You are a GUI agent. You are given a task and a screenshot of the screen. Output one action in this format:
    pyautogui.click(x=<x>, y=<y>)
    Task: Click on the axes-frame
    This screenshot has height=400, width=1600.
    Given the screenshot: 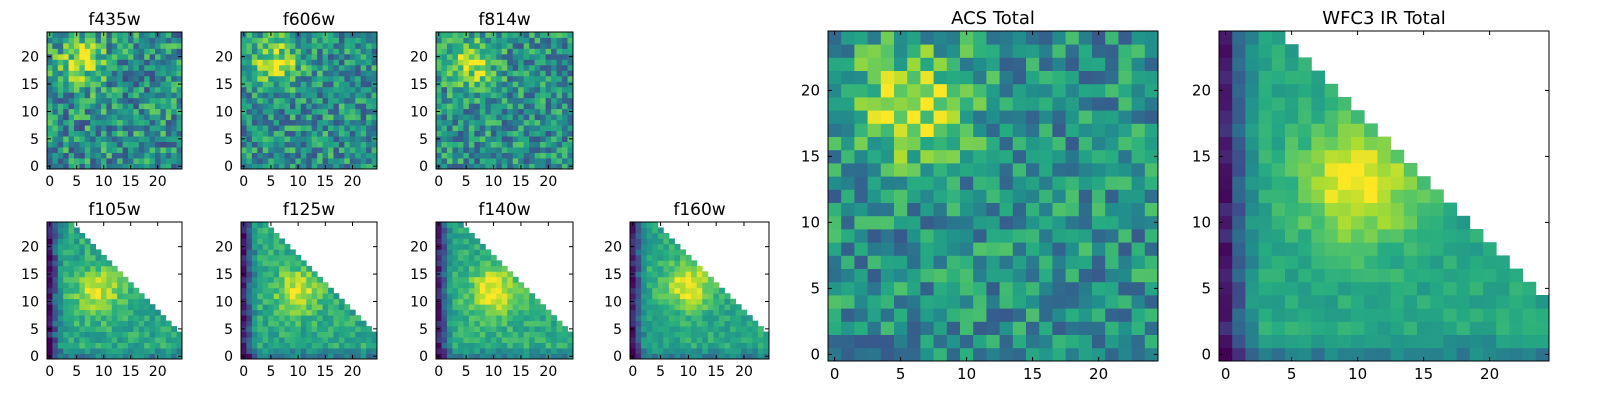 What is the action you would take?
    pyautogui.click(x=699, y=290)
    